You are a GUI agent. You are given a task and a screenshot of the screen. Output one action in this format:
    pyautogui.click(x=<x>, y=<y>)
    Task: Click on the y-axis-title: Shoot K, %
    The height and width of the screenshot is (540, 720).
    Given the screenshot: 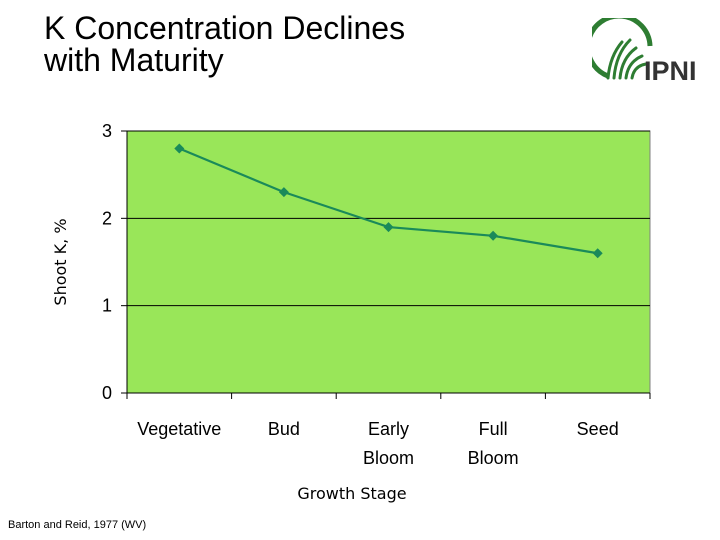 What is the action you would take?
    pyautogui.click(x=60, y=261)
    